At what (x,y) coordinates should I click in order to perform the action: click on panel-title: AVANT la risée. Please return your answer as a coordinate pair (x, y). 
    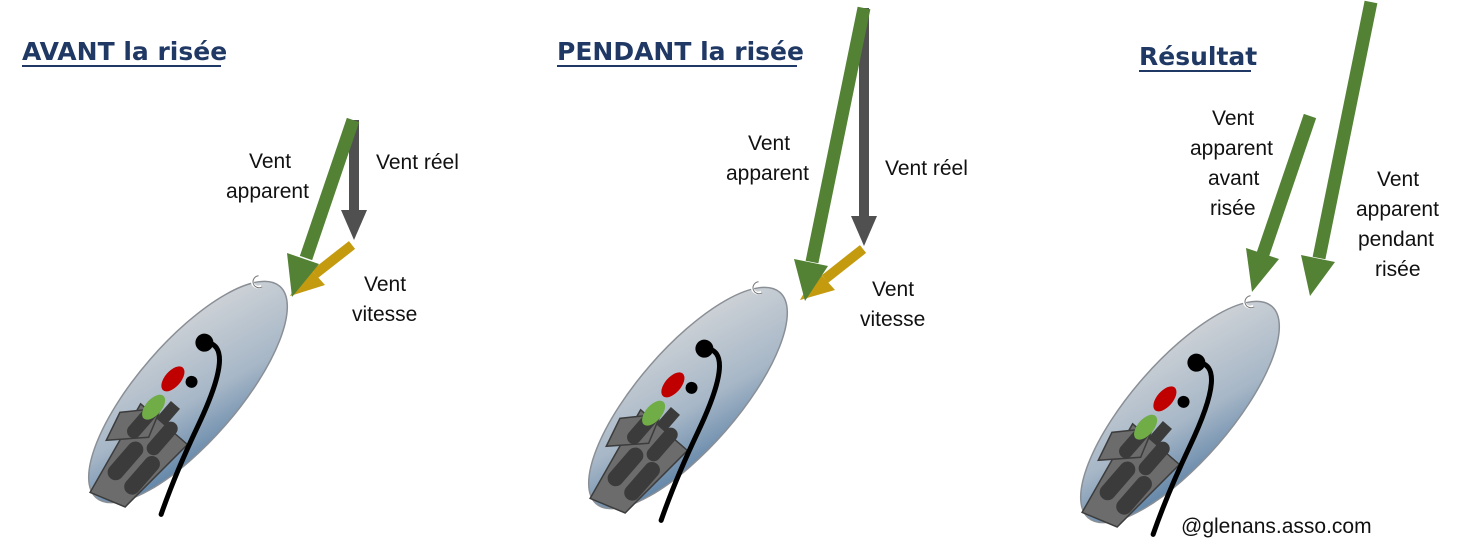
    Looking at the image, I should click on (124, 51).